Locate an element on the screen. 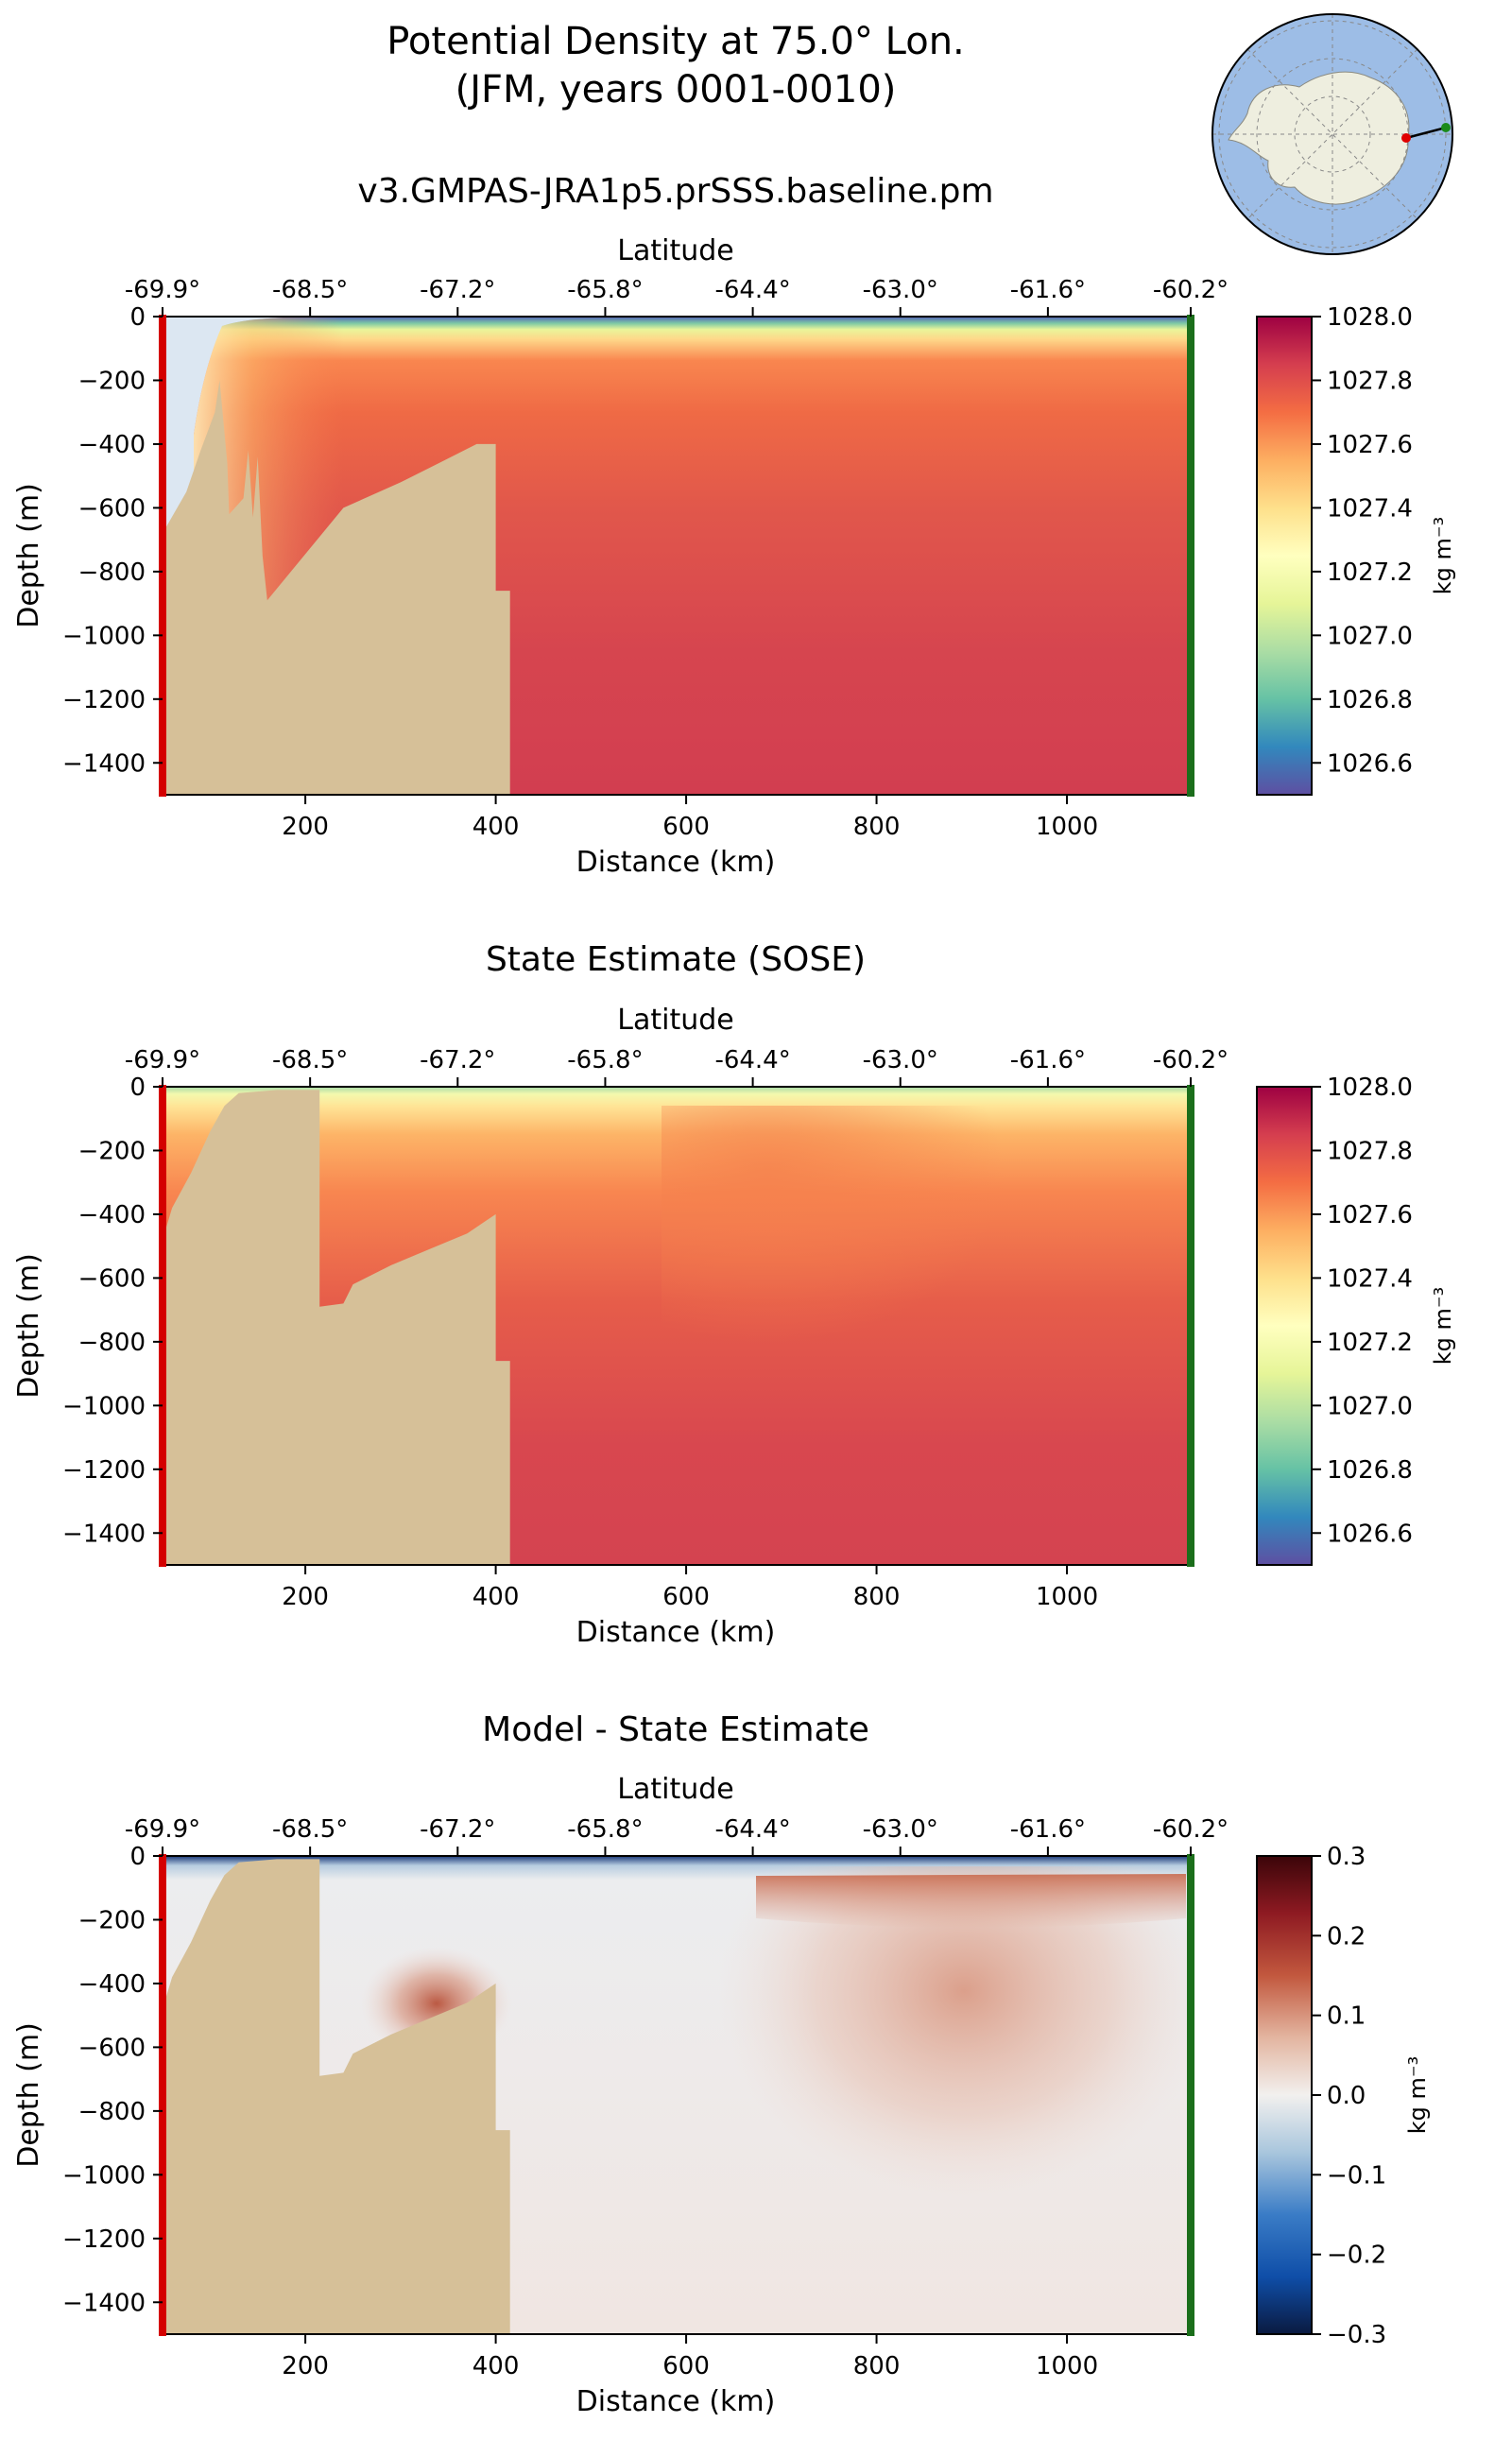 The image size is (1512, 2457). colorbar-label: kg m⁻³ is located at coordinates (1443, 1326).